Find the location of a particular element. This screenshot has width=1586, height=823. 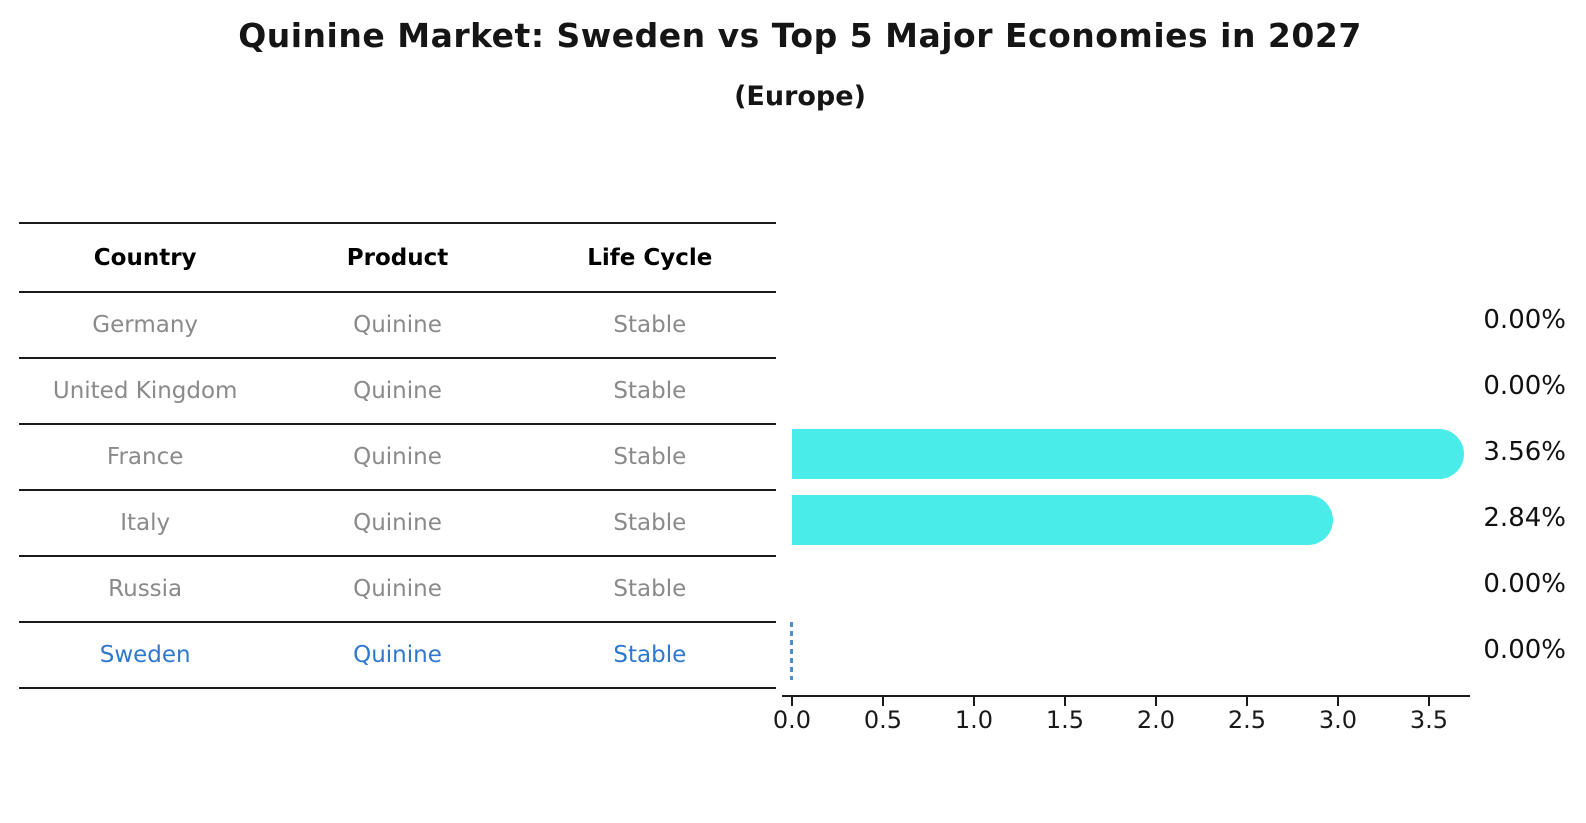

table-cell-country: Germany is located at coordinates (145, 325).